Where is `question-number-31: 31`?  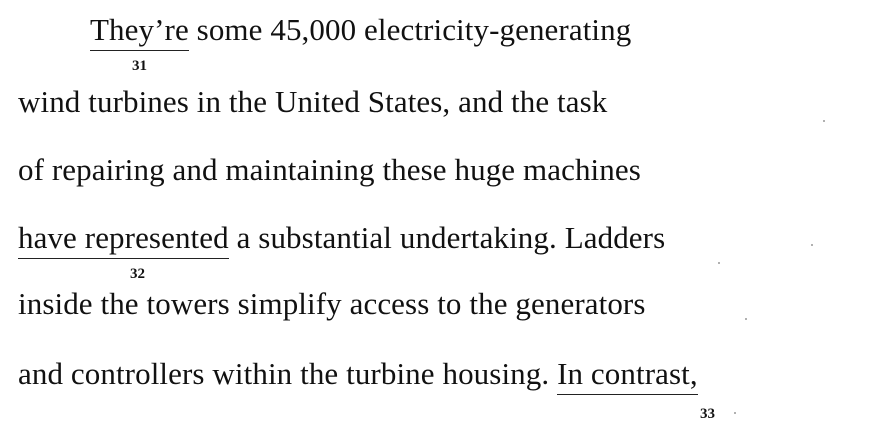 question-number-31: 31 is located at coordinates (139, 66).